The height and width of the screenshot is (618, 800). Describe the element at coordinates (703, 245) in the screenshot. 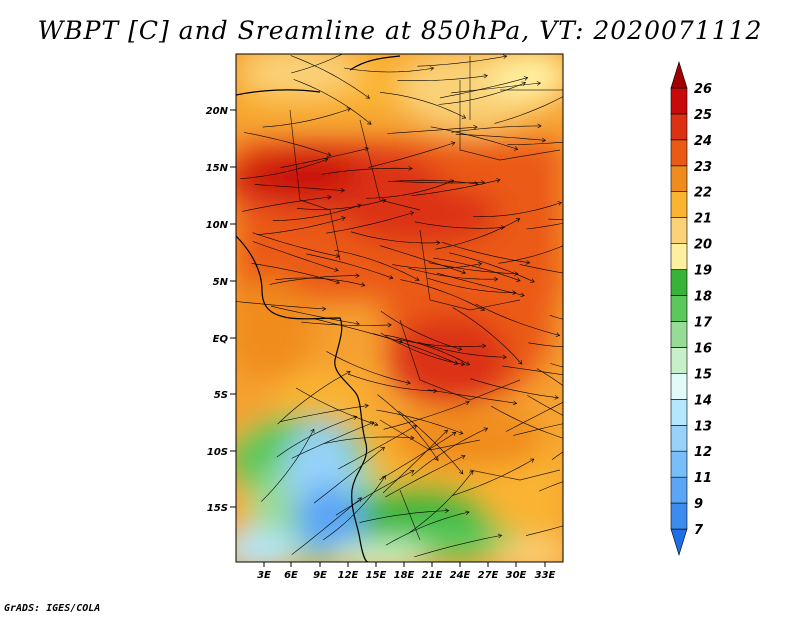

I see `colorbar-label: 20` at that location.